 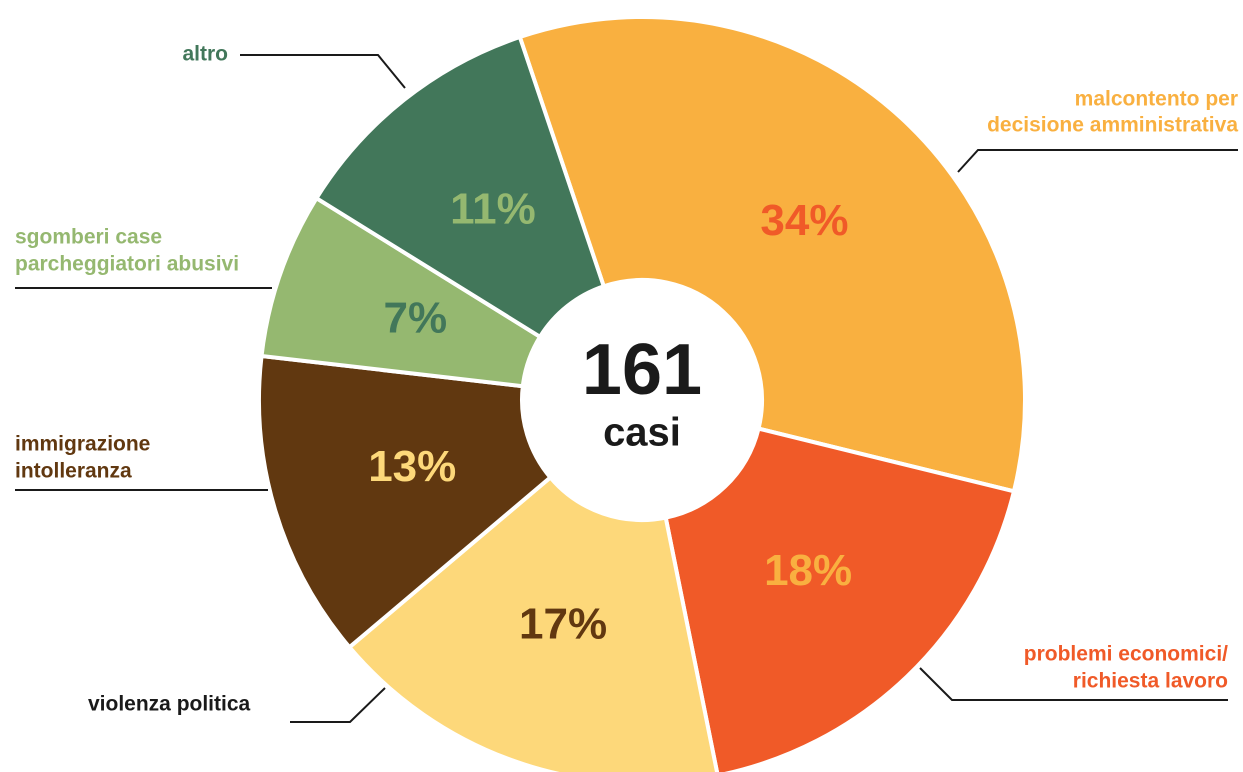 What do you see at coordinates (416, 318) in the screenshot?
I see `value-label: 7%` at bounding box center [416, 318].